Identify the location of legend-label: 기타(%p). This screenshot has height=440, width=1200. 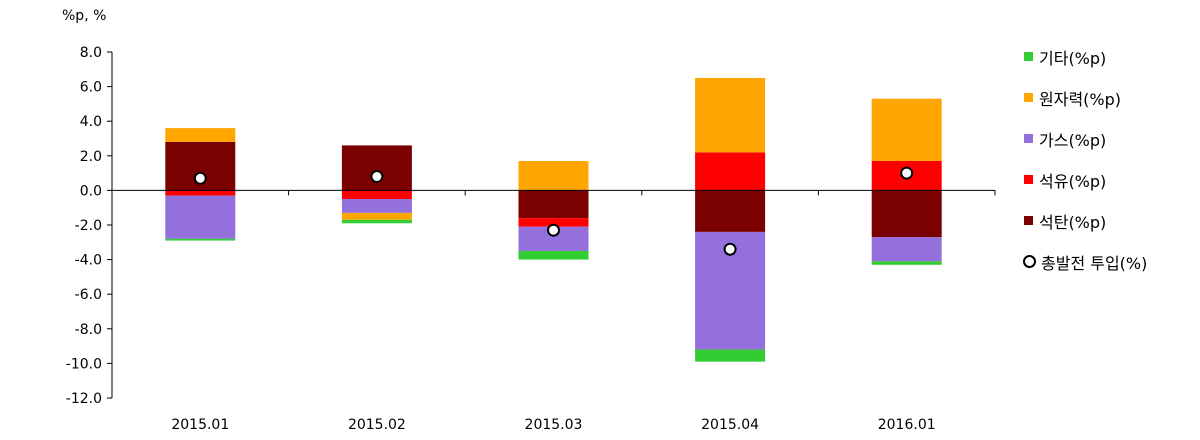
(1073, 58).